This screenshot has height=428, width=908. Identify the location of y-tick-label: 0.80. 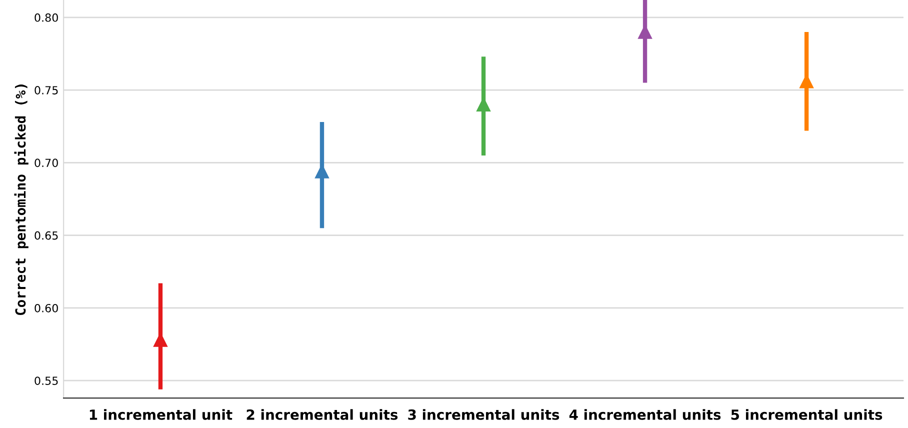
(46, 17).